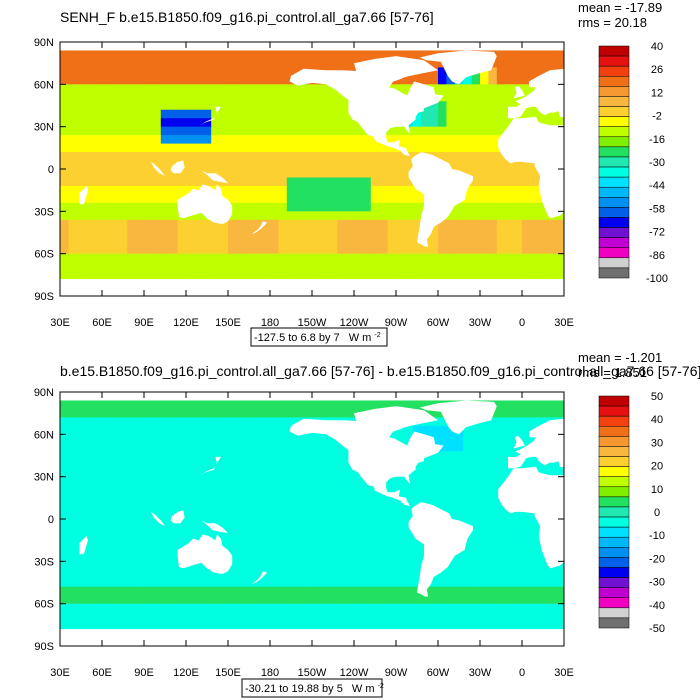 The width and height of the screenshot is (700, 700). Describe the element at coordinates (620, 357) in the screenshot. I see `panel-2-mean: mean = -1.201` at that location.